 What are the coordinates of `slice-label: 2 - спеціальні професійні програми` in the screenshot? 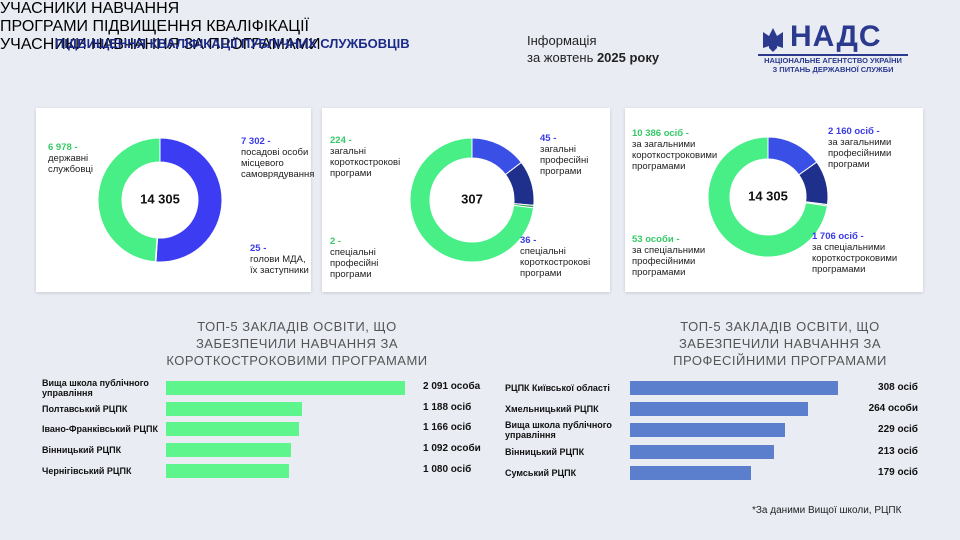 It's located at (365, 258).